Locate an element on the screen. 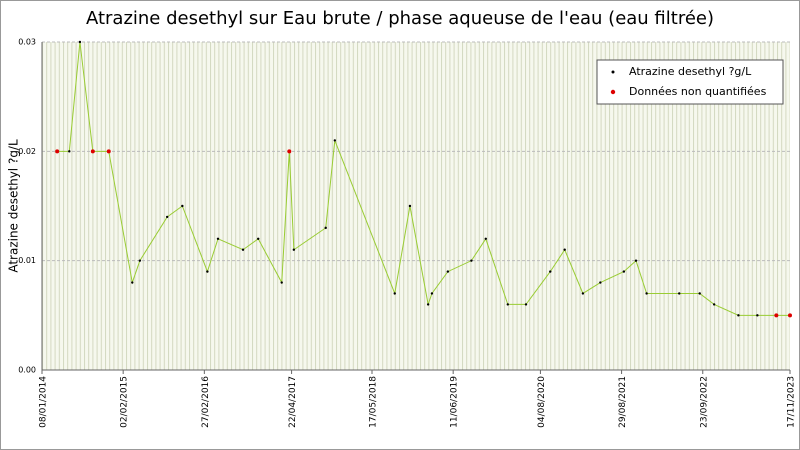 This screenshot has width=800, height=450. legend-label: Atrazine desethyl ?g/L is located at coordinates (690, 71).